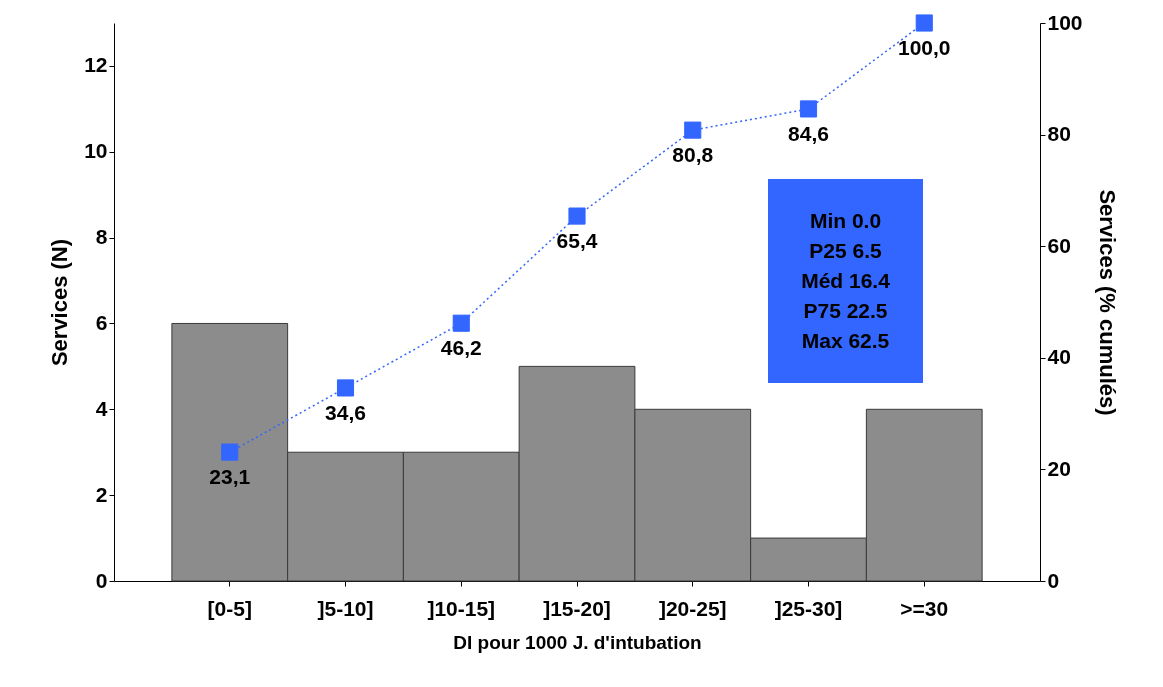  I want to click on data-label: 65,4, so click(577, 241).